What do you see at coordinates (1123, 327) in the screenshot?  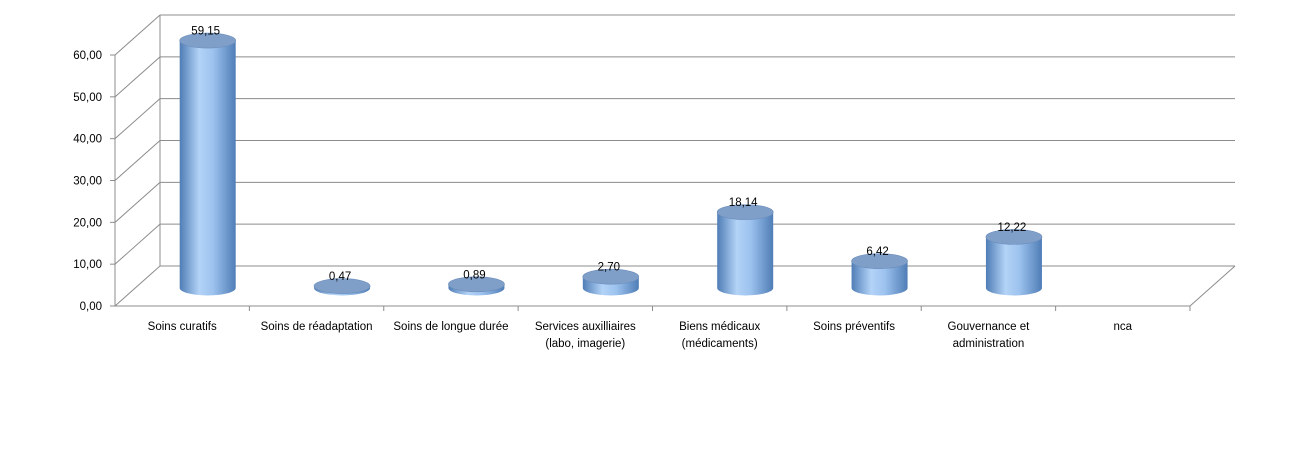 I see `category-label: nca` at bounding box center [1123, 327].